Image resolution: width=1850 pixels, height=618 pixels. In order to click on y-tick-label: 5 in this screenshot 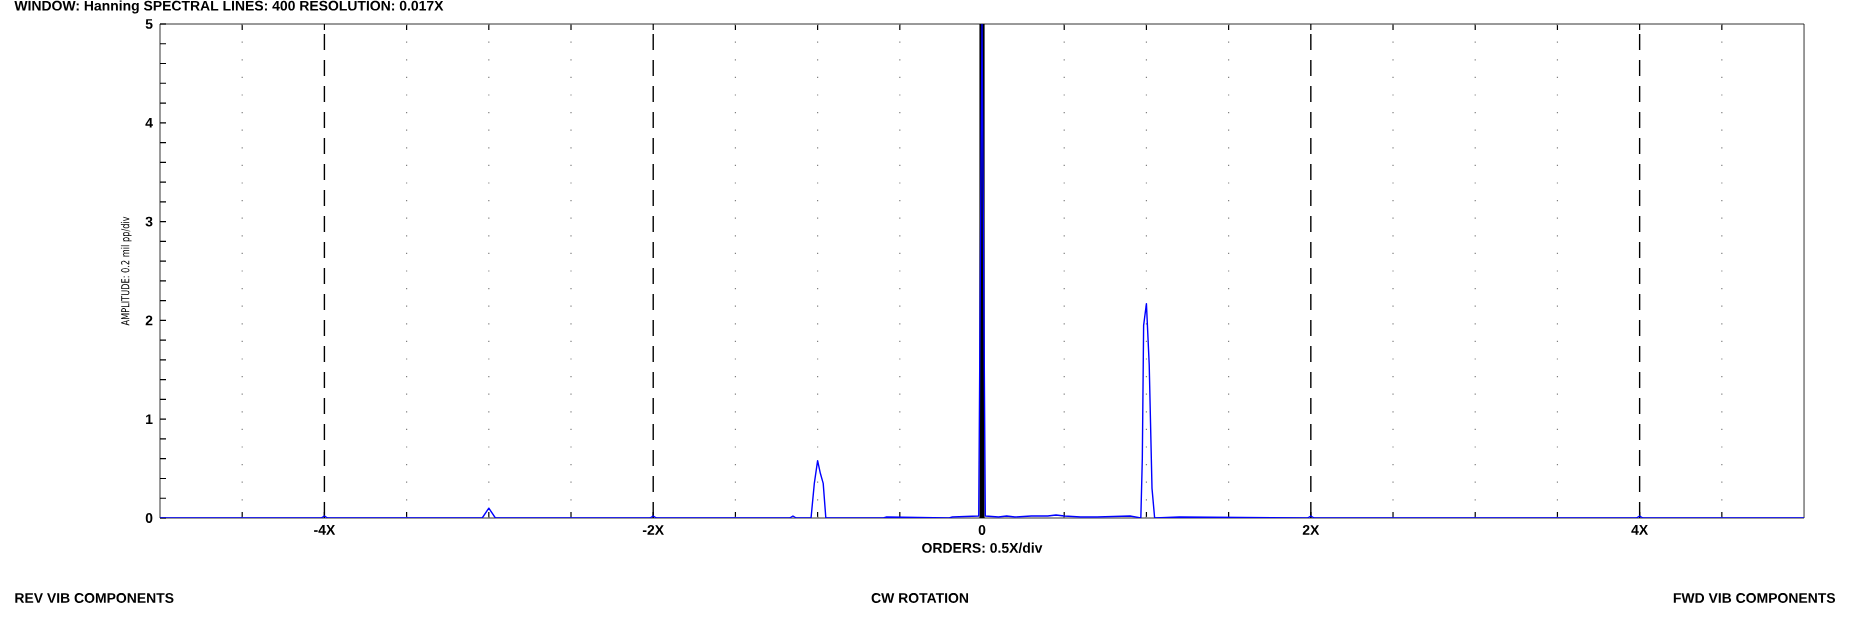, I will do `click(149, 24)`.